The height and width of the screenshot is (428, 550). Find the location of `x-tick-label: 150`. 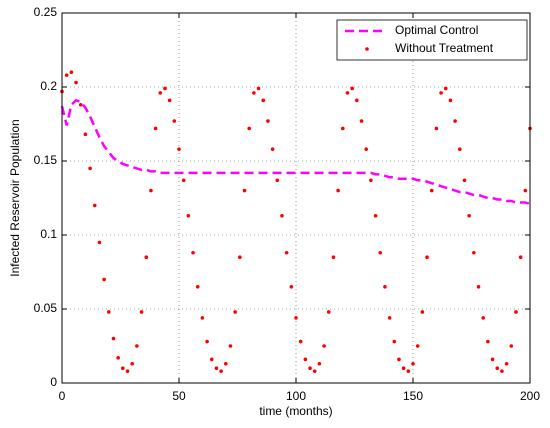

x-tick-label: 150 is located at coordinates (413, 396).